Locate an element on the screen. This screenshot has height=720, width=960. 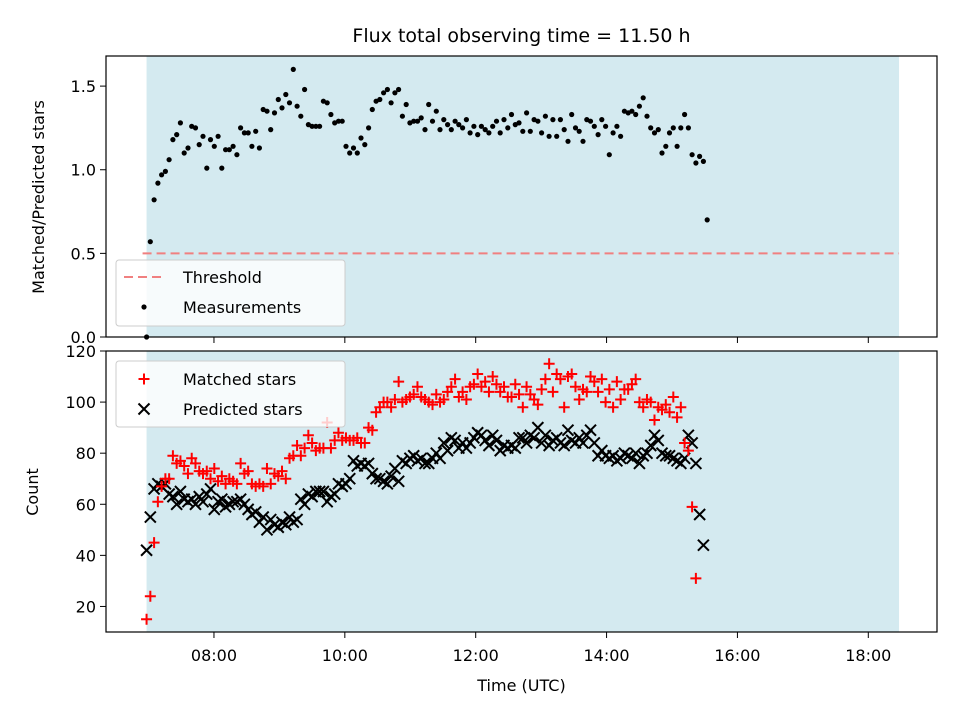
bottom-x-tick-label: 12:00 is located at coordinates (476, 655).